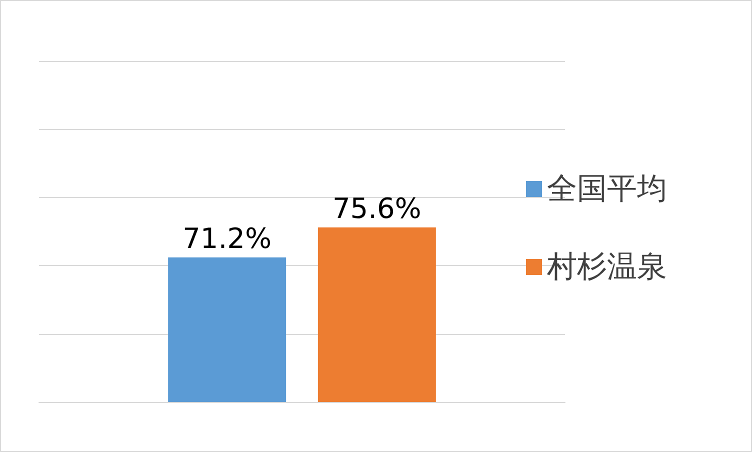 The width and height of the screenshot is (752, 452). I want to click on legend-label: 村杉温泉, so click(606, 267).